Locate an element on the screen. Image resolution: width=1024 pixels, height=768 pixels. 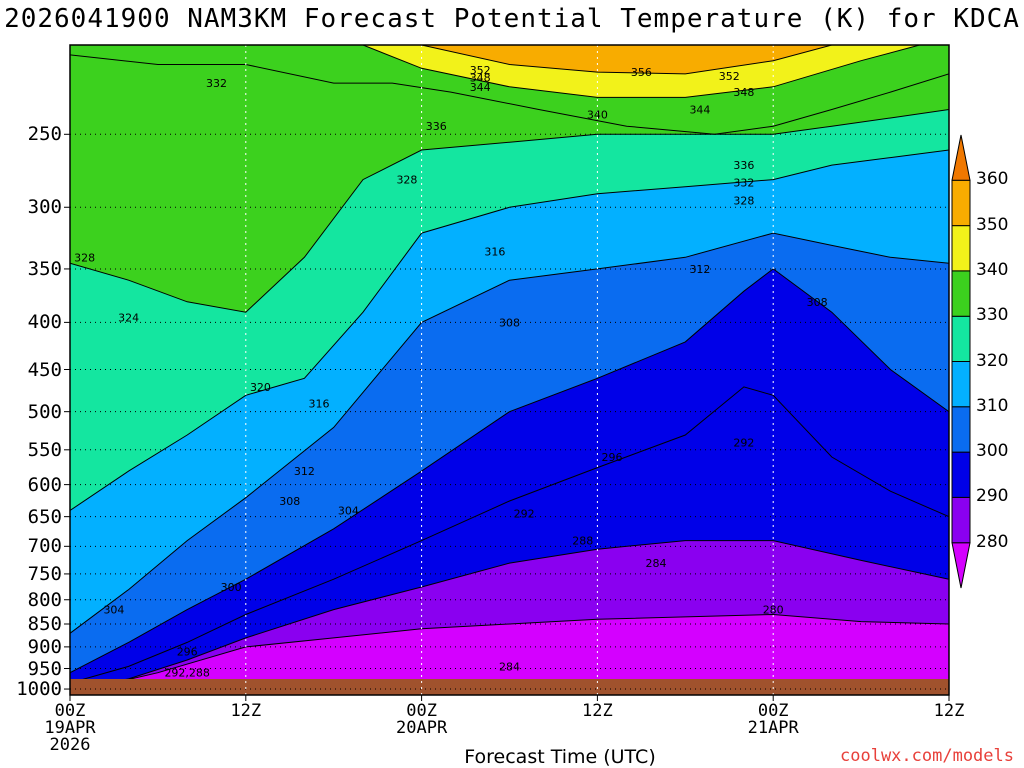
y-tick-label: 350 is located at coordinates (44, 268).